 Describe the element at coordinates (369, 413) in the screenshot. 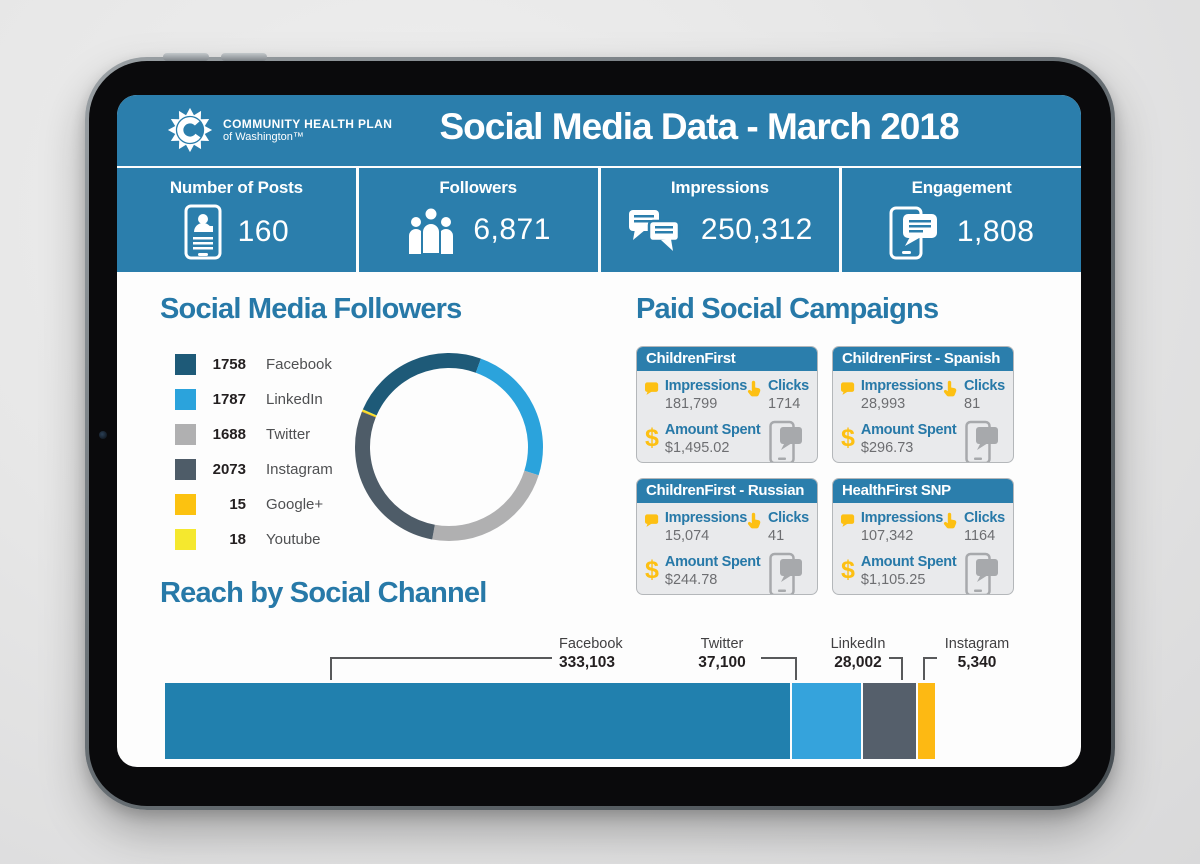

I see `donut-segment-youtube` at that location.